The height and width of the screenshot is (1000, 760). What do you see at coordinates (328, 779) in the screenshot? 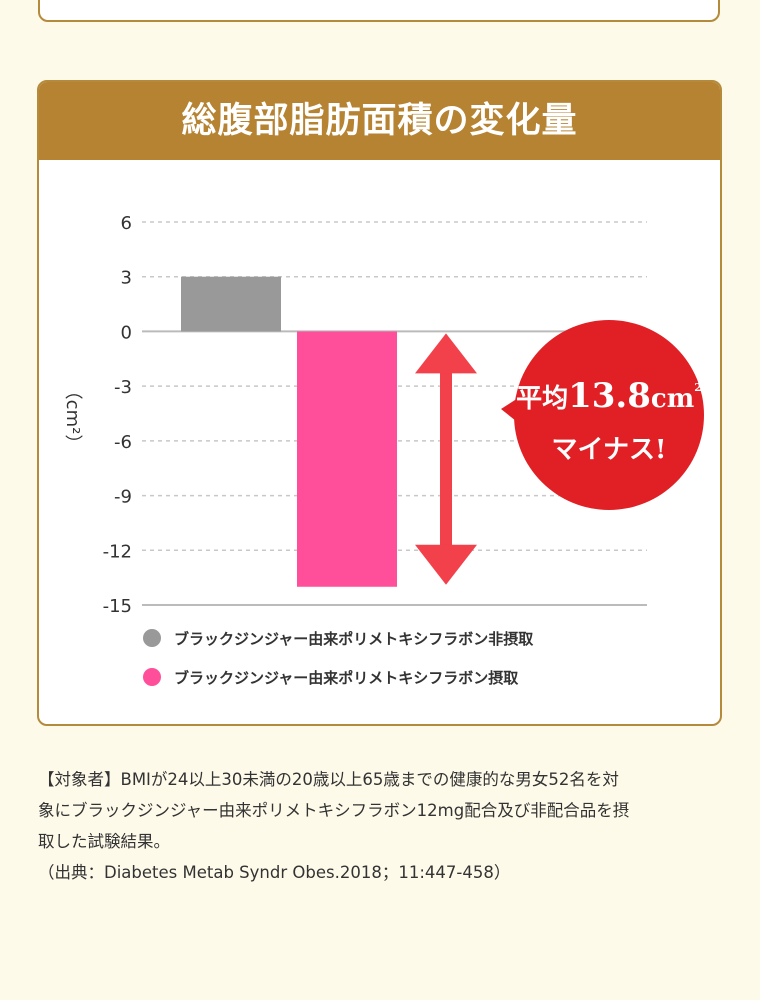
I see `notes-line-1: 【対象者】BMIが24以上30未満の20歳以上65歳までの健康的な男女52名を対` at bounding box center [328, 779].